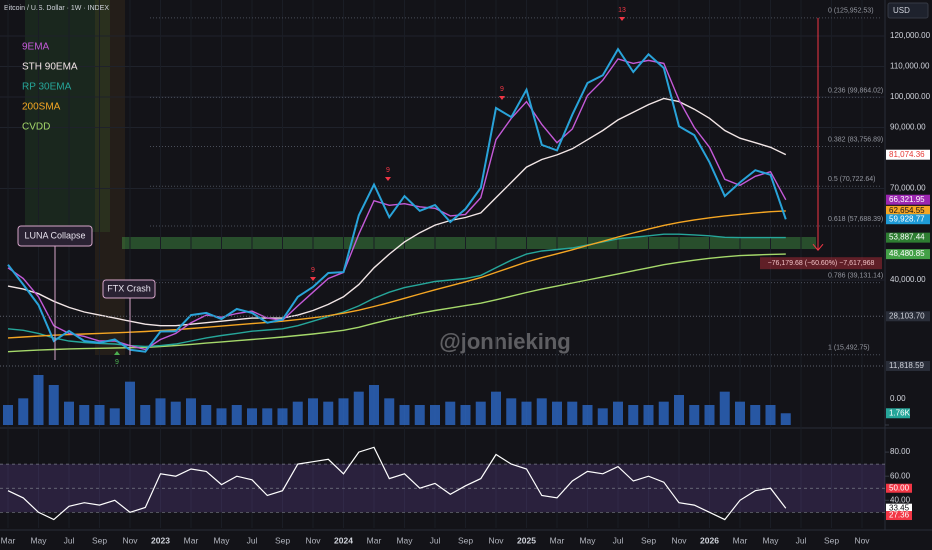 The height and width of the screenshot is (550, 932). Describe the element at coordinates (908, 279) in the screenshot. I see `y-tick-label: 40,000.00` at that location.